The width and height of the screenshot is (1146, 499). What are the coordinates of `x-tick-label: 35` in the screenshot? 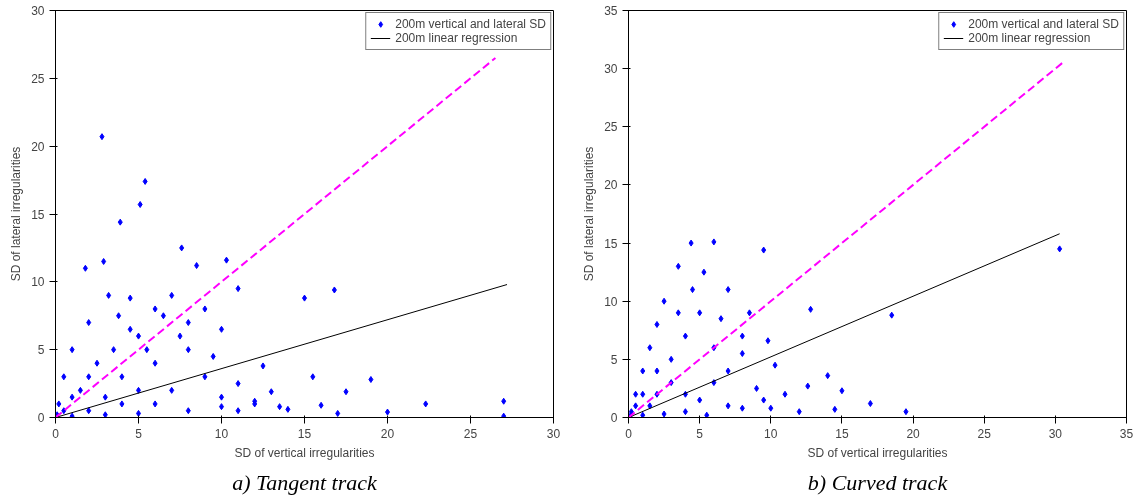 It's located at (1126, 433).